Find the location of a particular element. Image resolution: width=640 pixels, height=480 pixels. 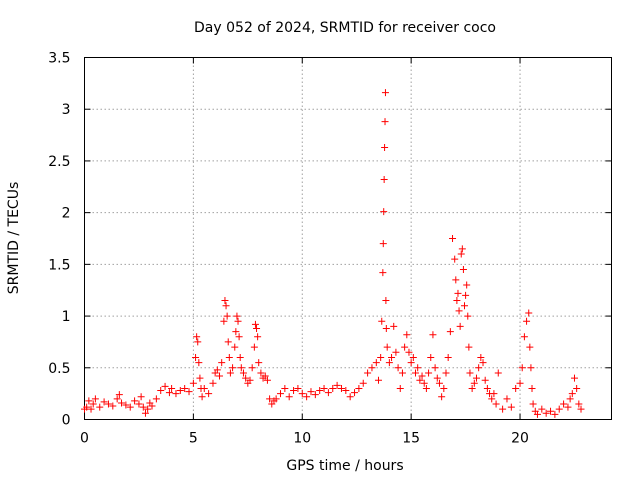

y-tick-label: 1.5 is located at coordinates (59, 265).